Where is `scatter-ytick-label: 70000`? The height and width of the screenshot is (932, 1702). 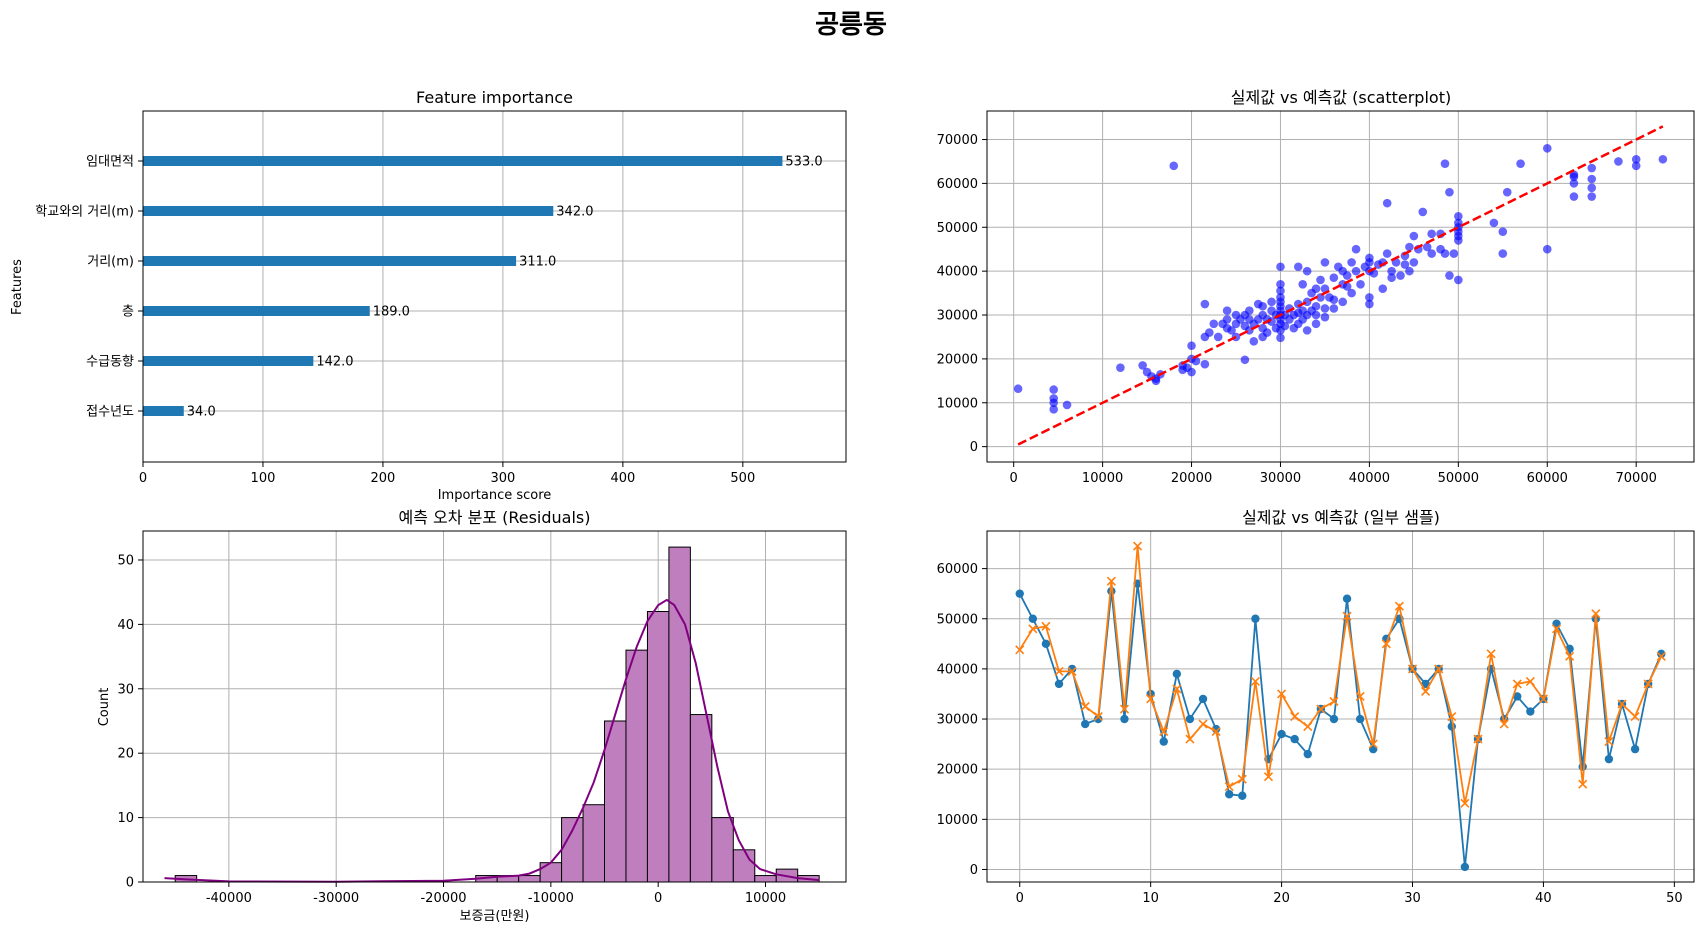 scatter-ytick-label: 70000 is located at coordinates (957, 140).